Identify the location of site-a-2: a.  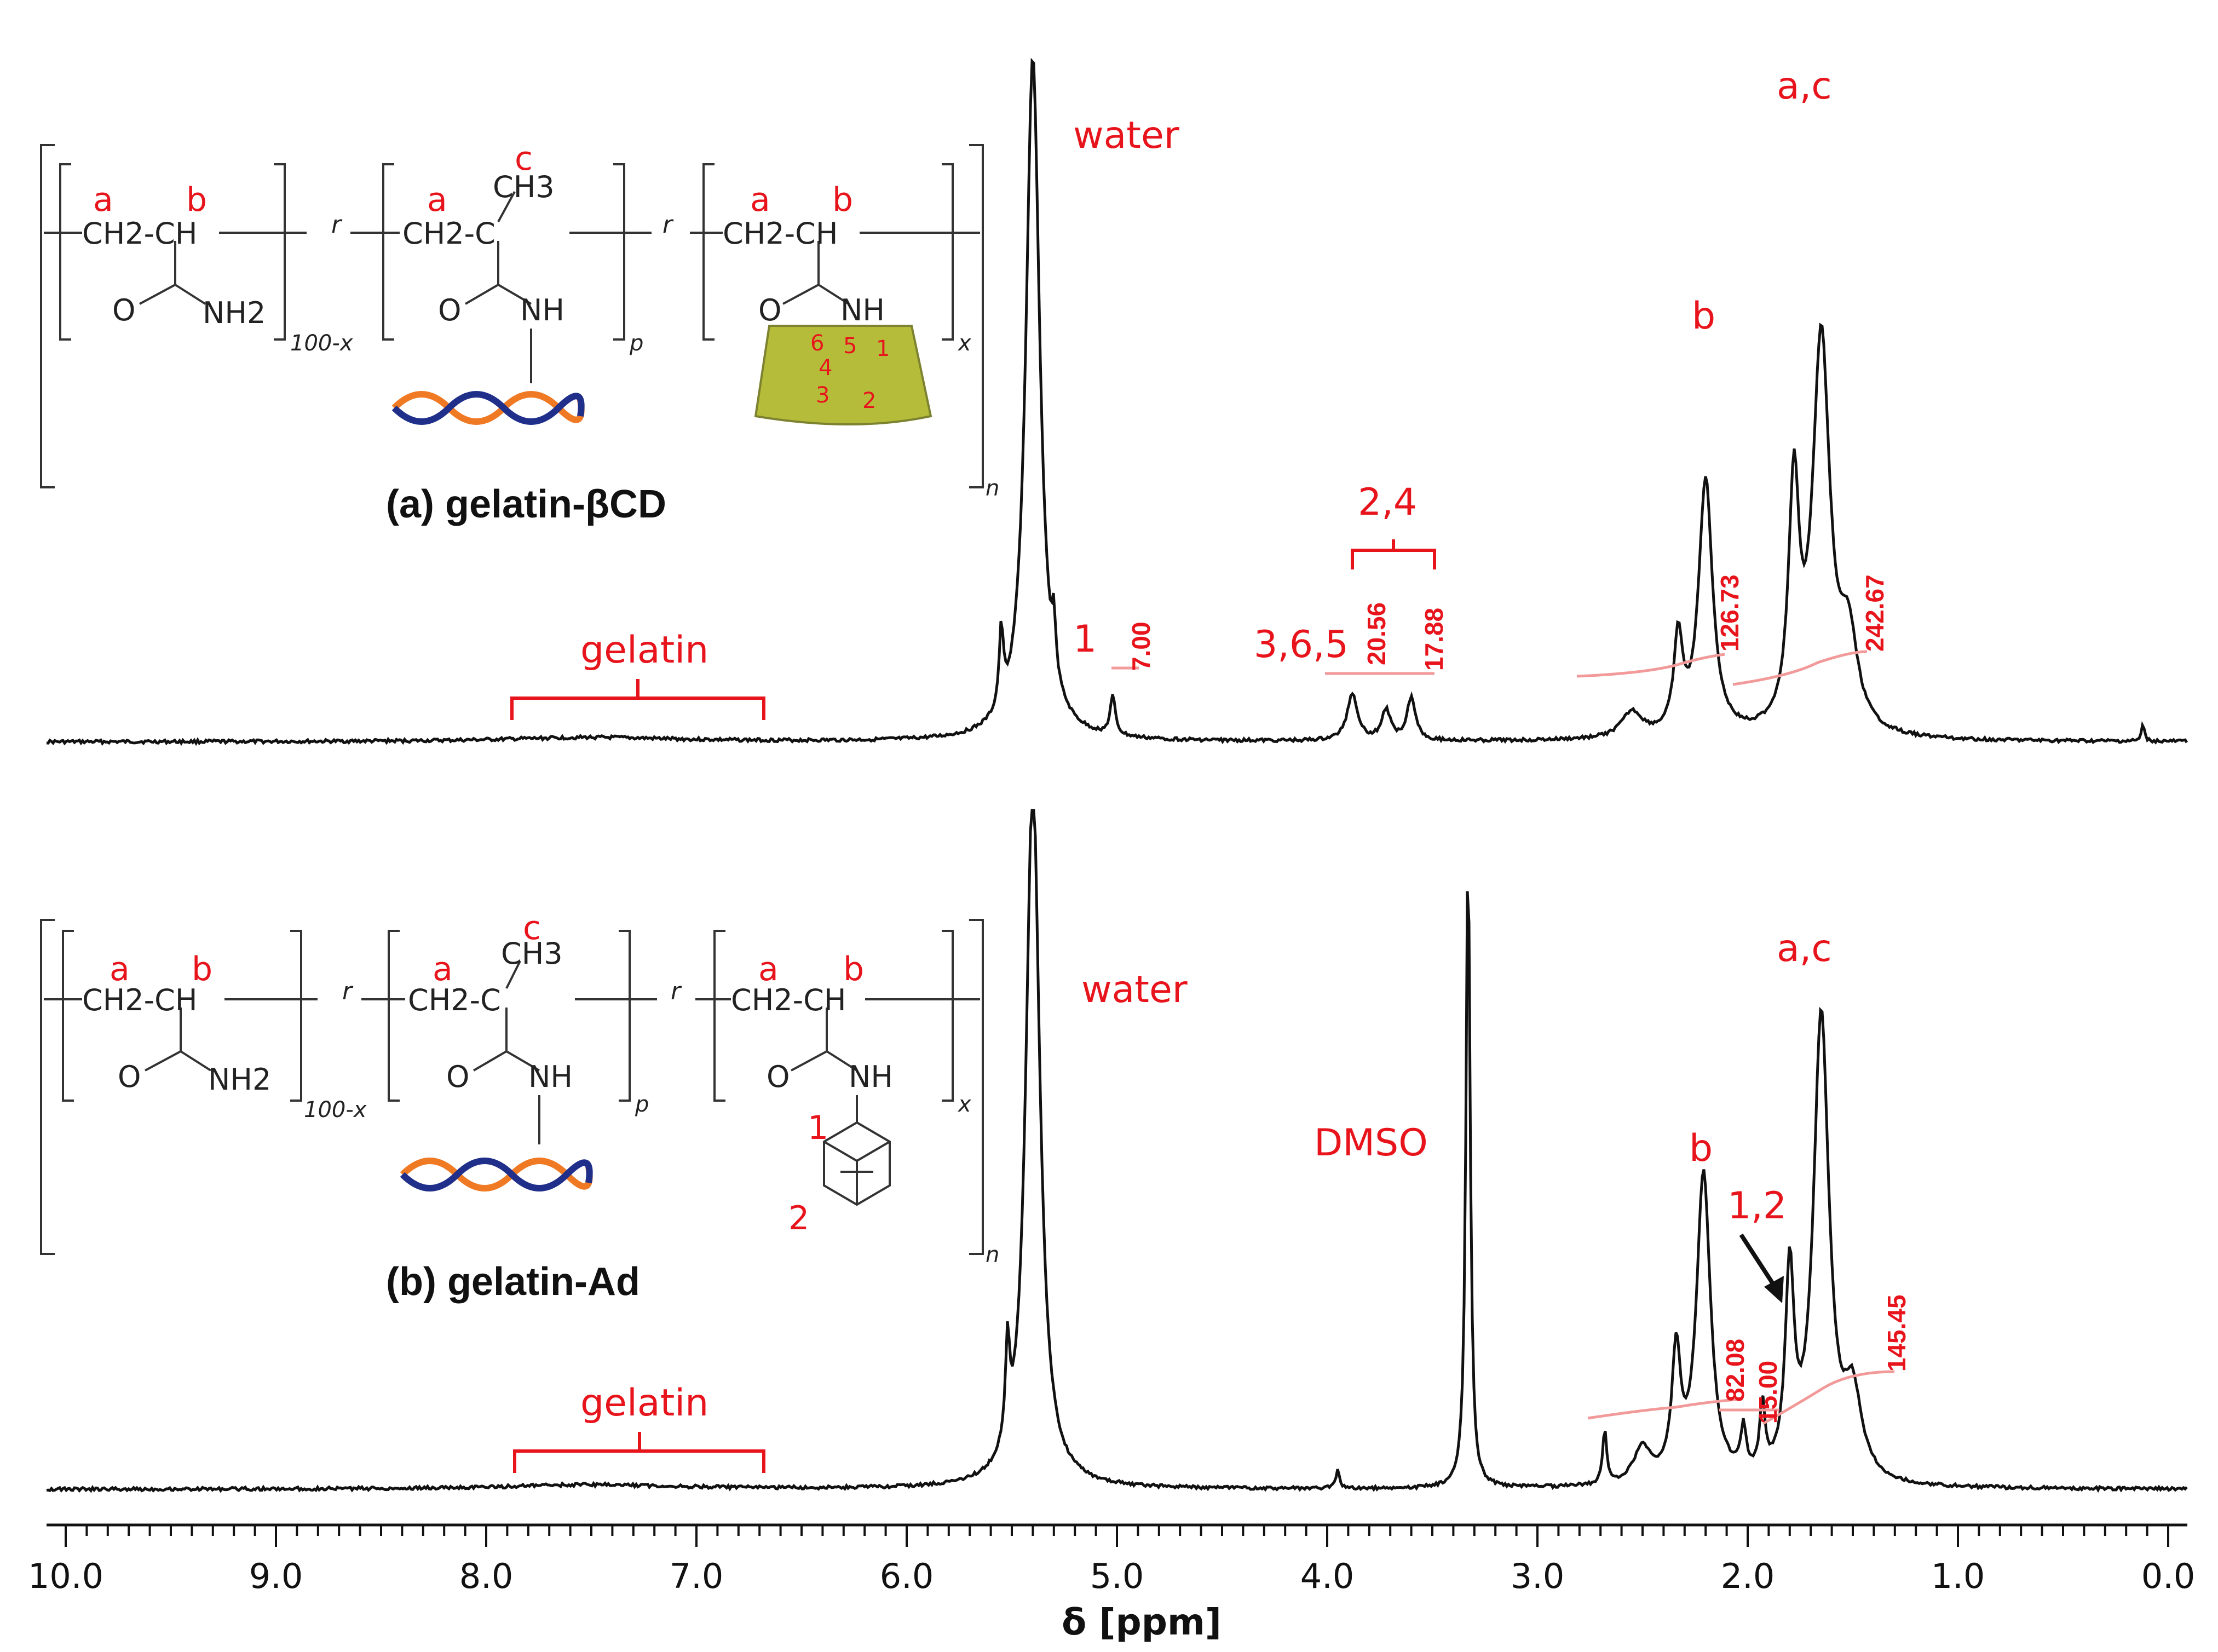
(437, 200).